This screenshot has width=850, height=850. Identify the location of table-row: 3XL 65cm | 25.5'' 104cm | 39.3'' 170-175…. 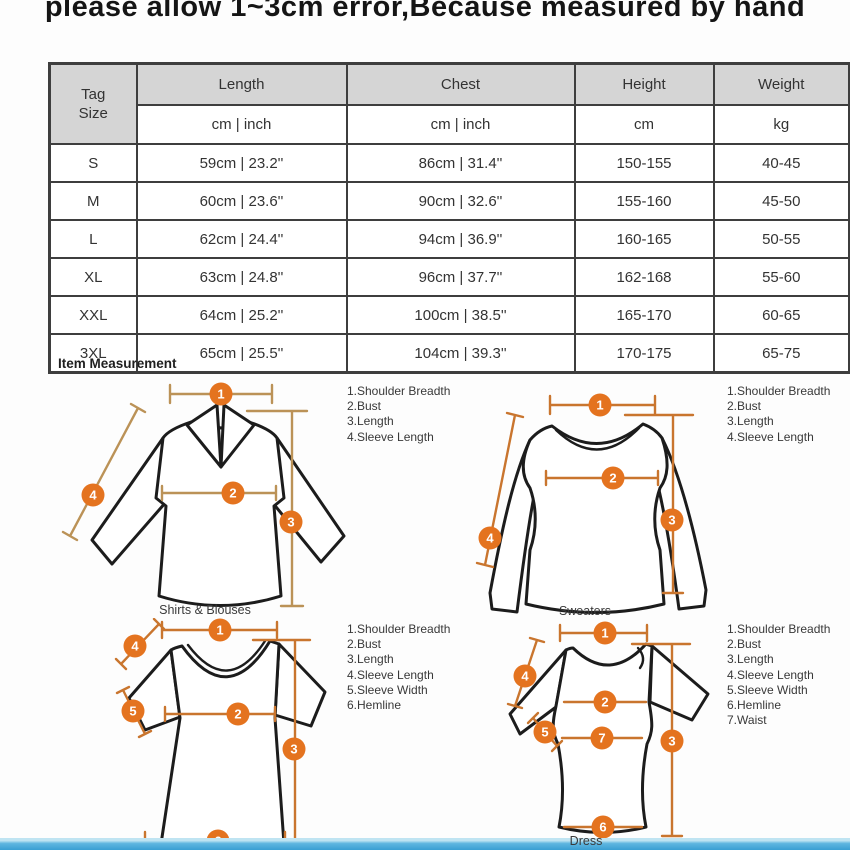
(449, 353).